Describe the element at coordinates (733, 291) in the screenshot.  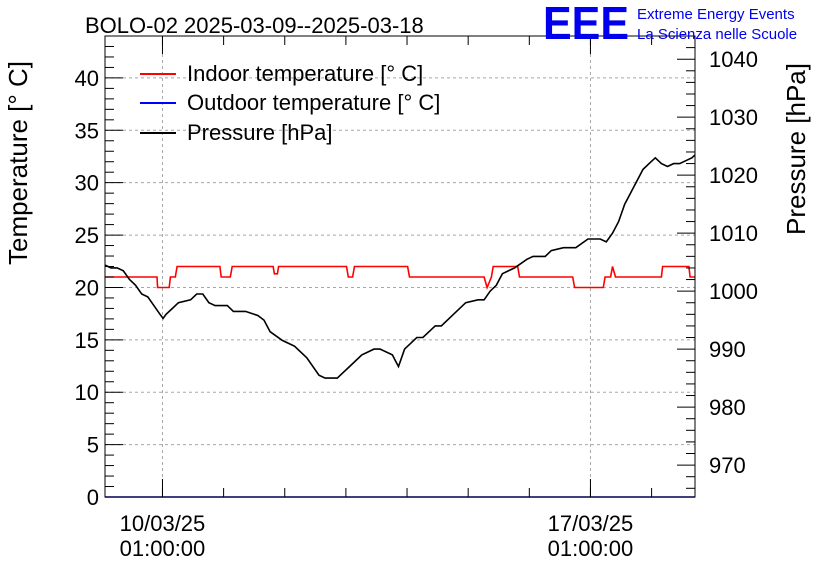
I see `right-tick-label: 1000` at that location.